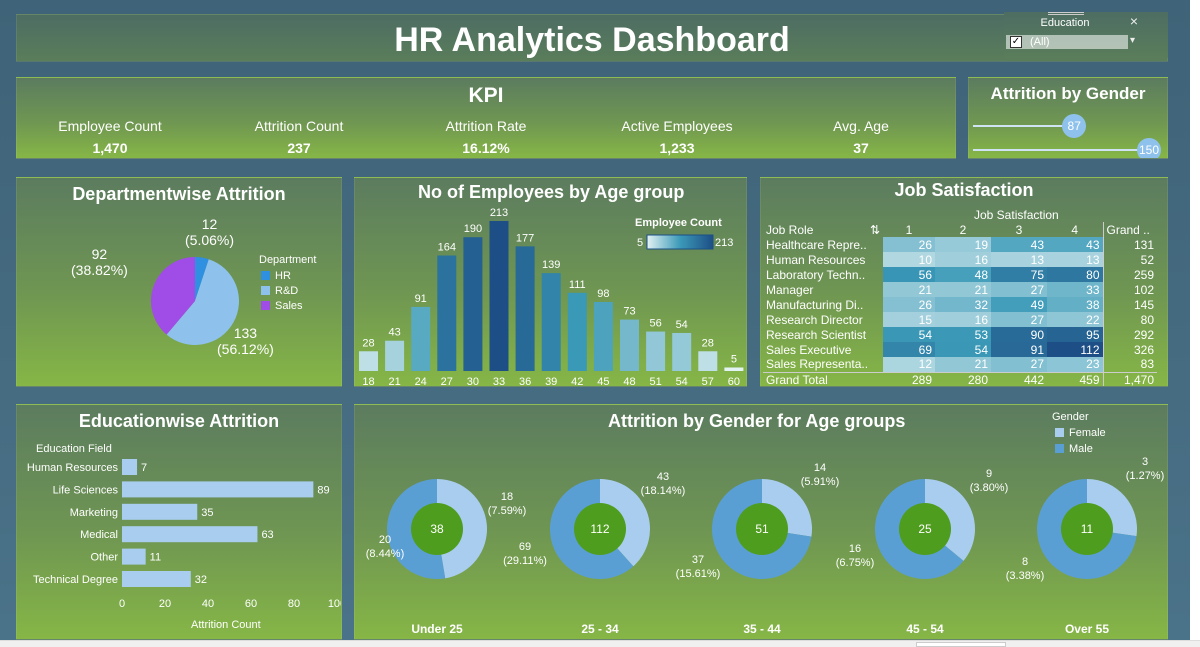 This screenshot has height=647, width=1200. I want to click on kpi-attrition-rate: Attrition Rate 16.12%, so click(486, 137).